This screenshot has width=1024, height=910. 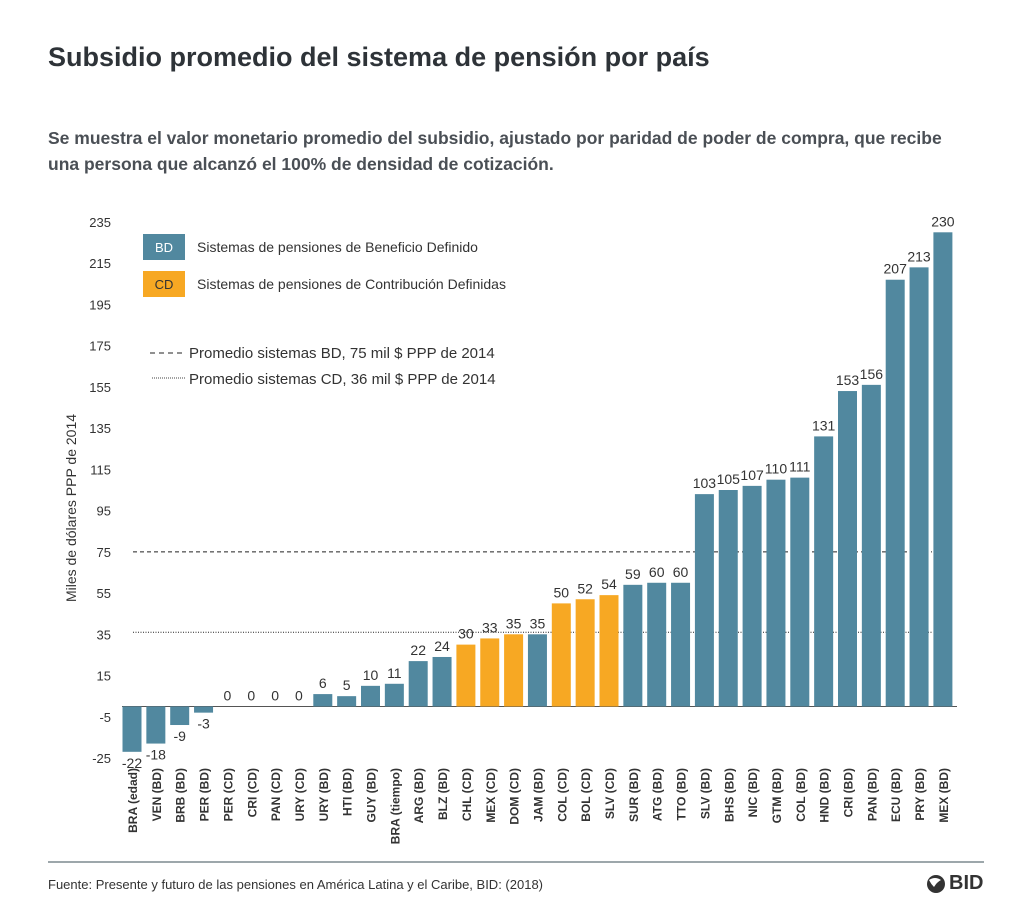 What do you see at coordinates (348, 792) in the screenshot?
I see `x-tick-label: HTI (BD)` at bounding box center [348, 792].